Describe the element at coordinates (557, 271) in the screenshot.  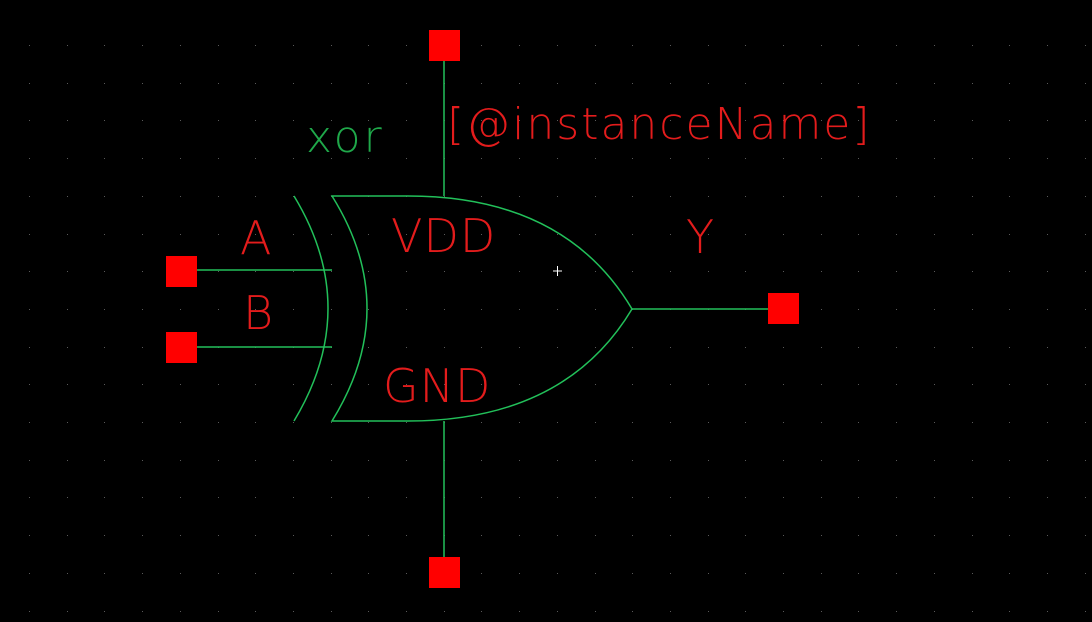
I see `crosshair-cursor-icon` at that location.